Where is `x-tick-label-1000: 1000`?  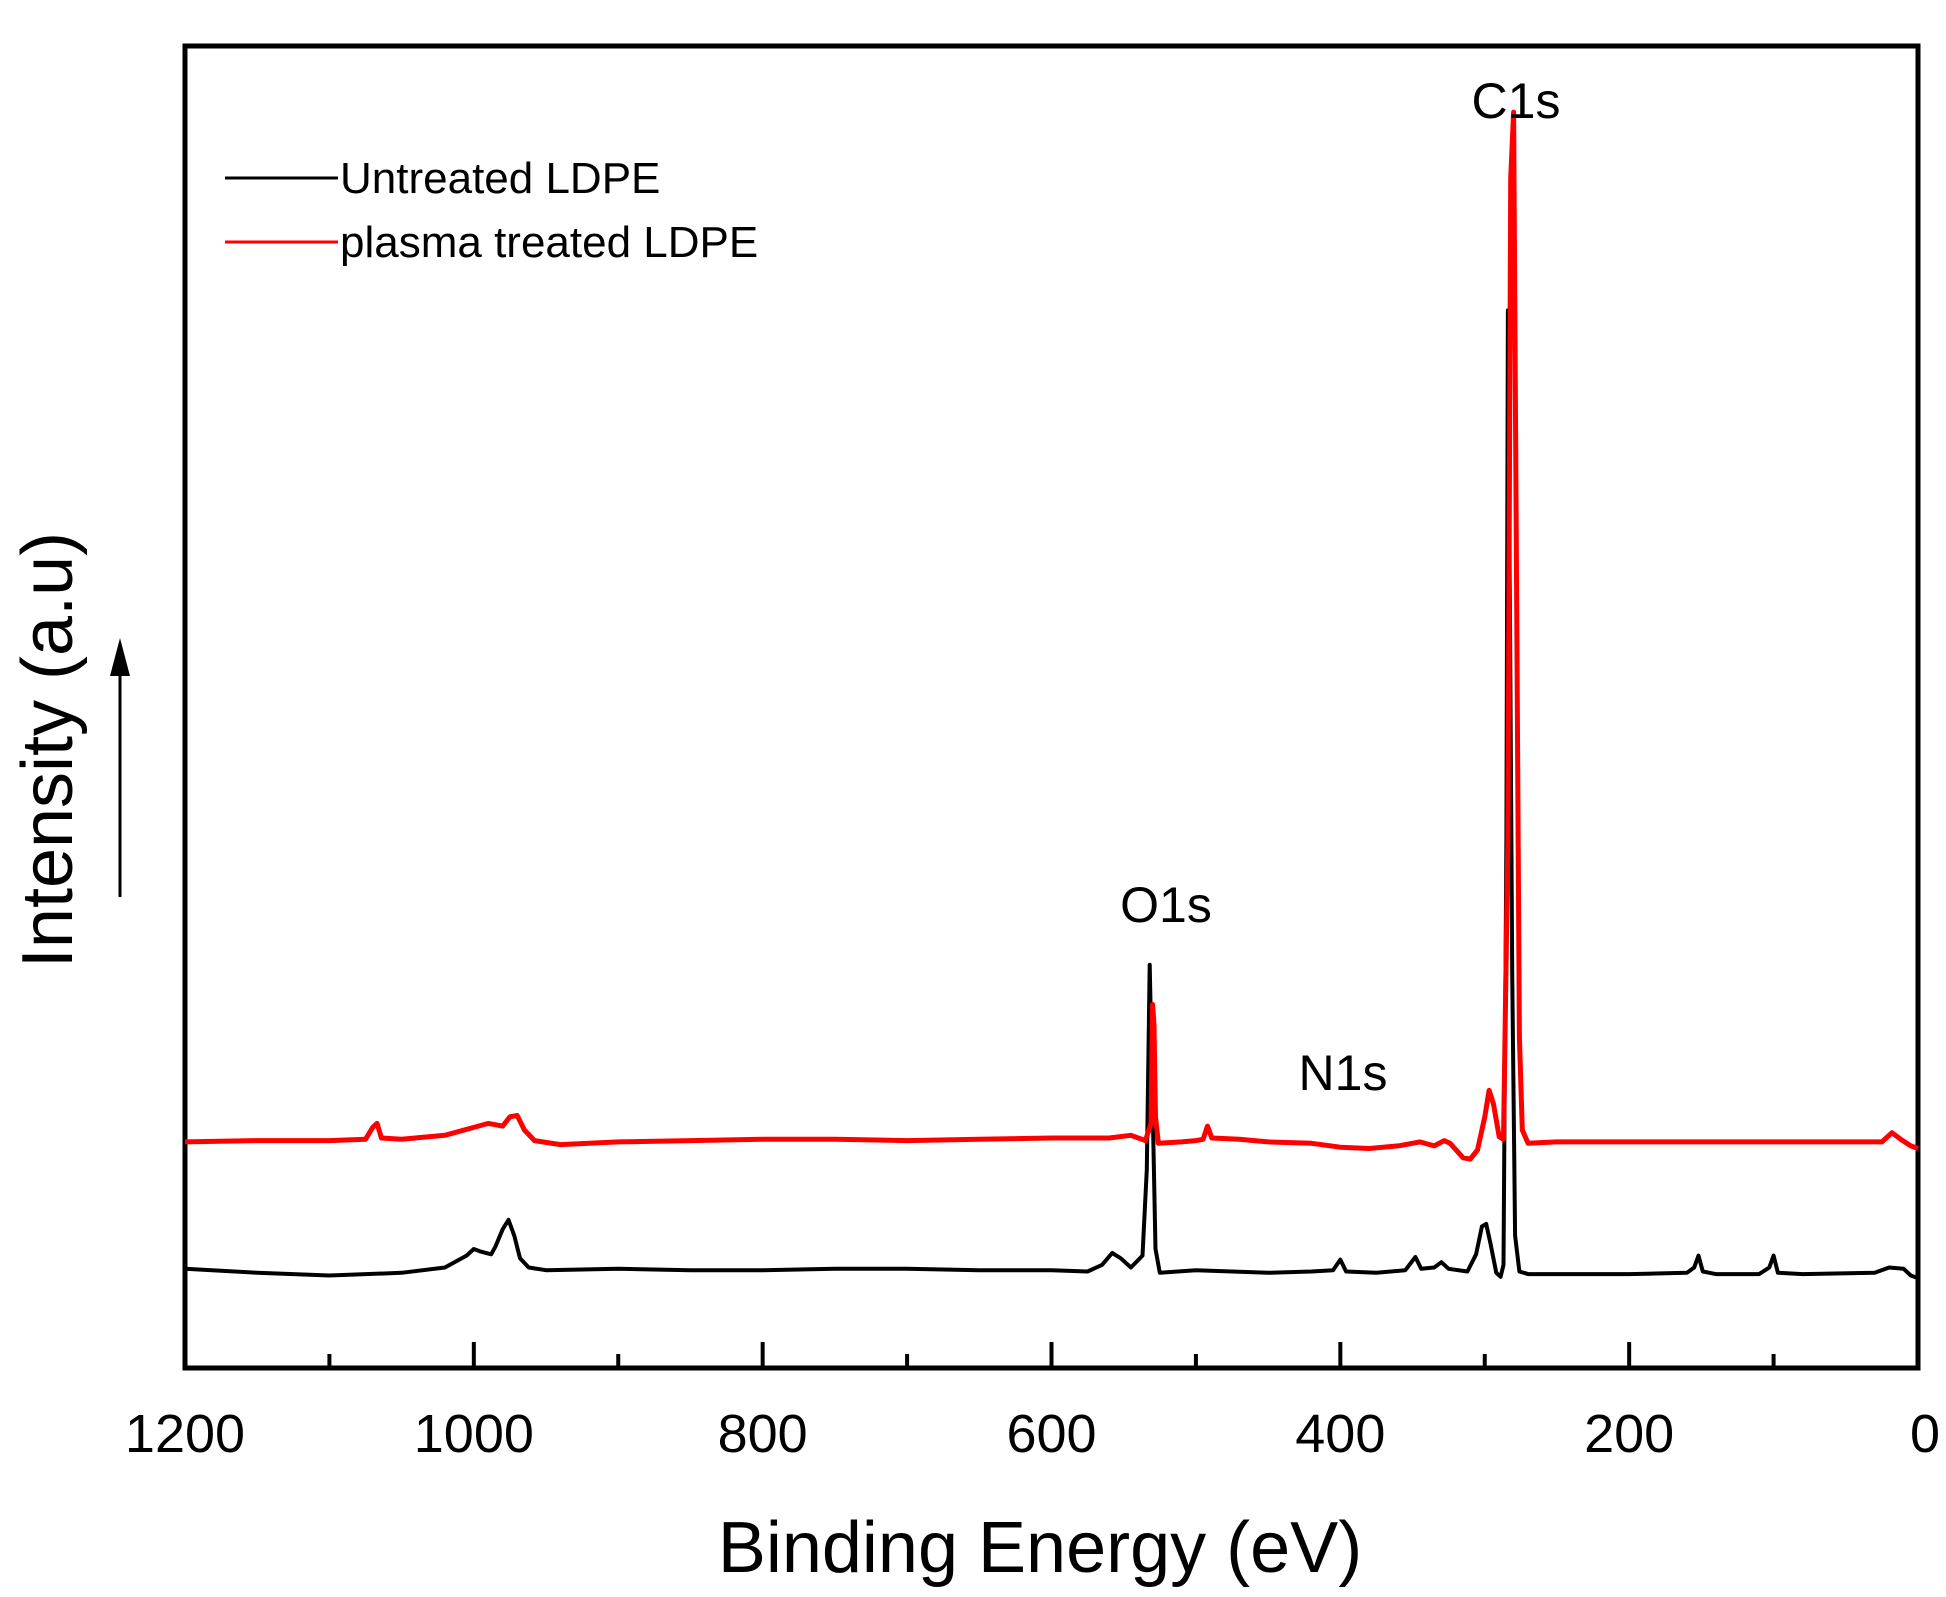 x-tick-label-1000: 1000 is located at coordinates (474, 1434).